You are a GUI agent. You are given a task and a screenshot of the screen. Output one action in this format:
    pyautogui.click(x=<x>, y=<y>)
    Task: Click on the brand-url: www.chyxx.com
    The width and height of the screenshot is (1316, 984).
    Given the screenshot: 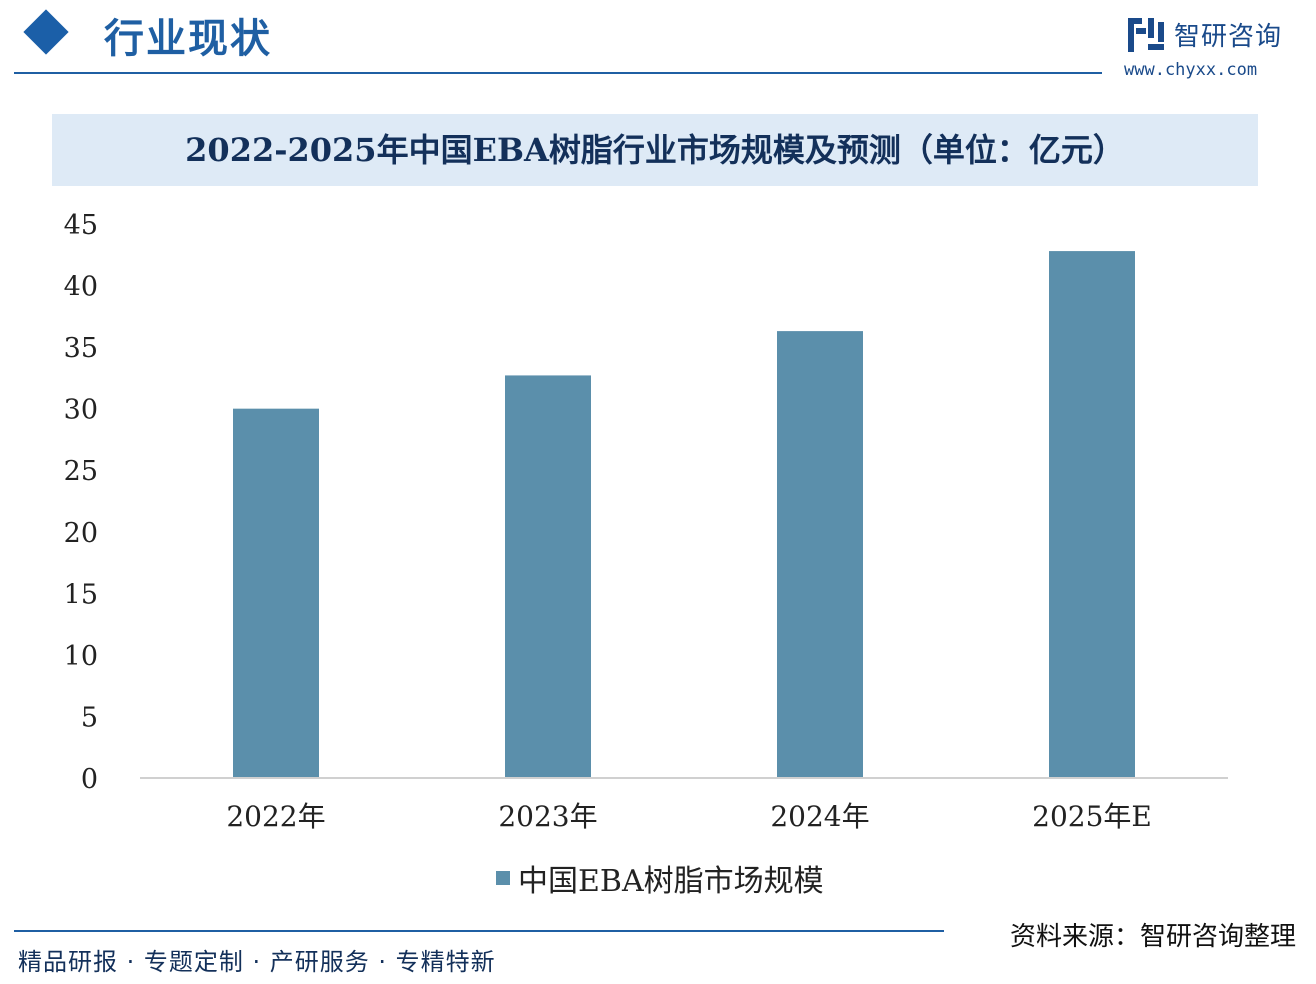 What is the action you would take?
    pyautogui.click(x=1191, y=70)
    